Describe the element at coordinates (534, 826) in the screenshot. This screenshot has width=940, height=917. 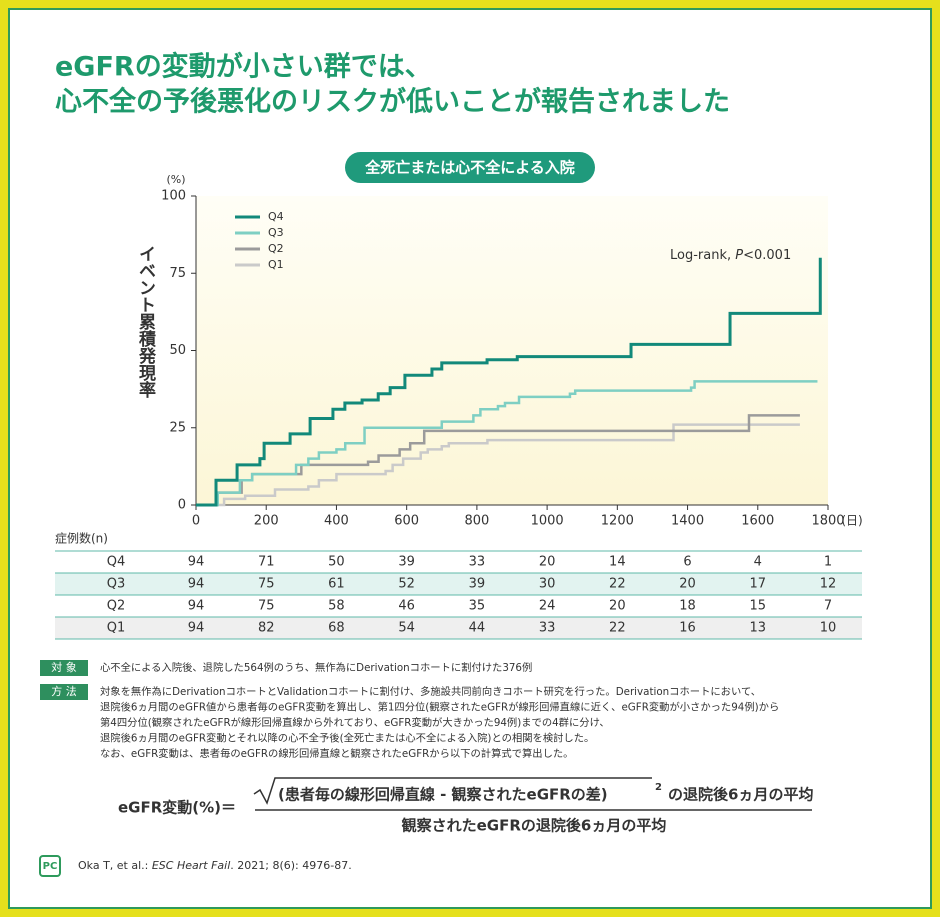
I see `formula-denominator: 観察されたeGFRの退院後6ヵ月の平均` at that location.